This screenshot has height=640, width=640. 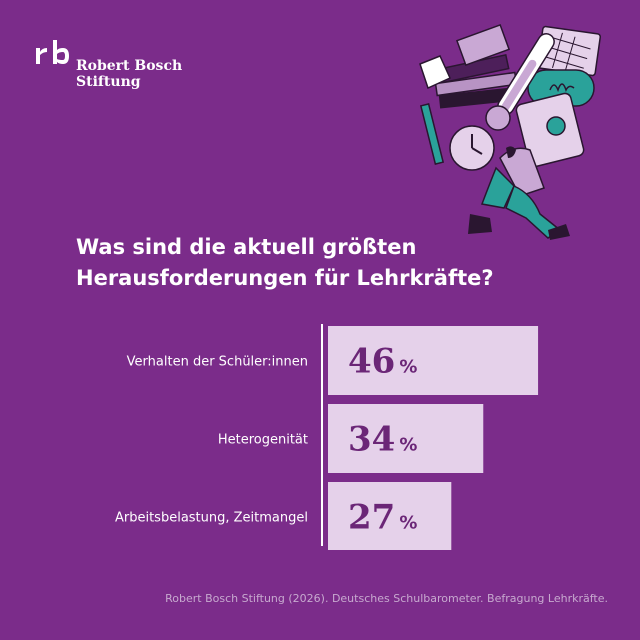 I want to click on brand-name: Robert Bosch Stiftung, so click(x=129, y=74).